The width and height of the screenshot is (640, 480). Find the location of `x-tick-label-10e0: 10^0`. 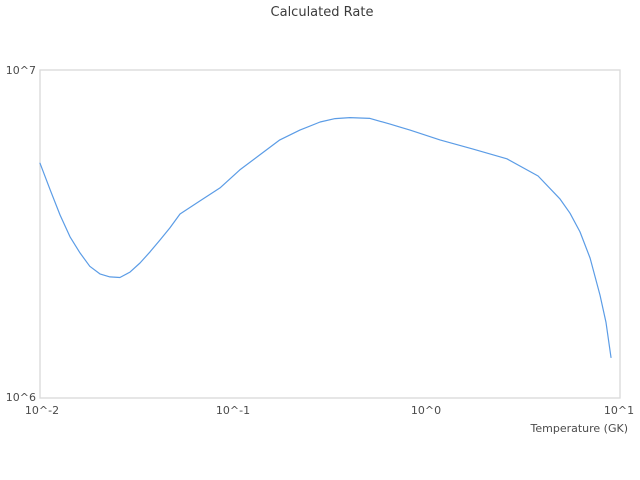

x-tick-label-10e0: 10^0 is located at coordinates (426, 410).